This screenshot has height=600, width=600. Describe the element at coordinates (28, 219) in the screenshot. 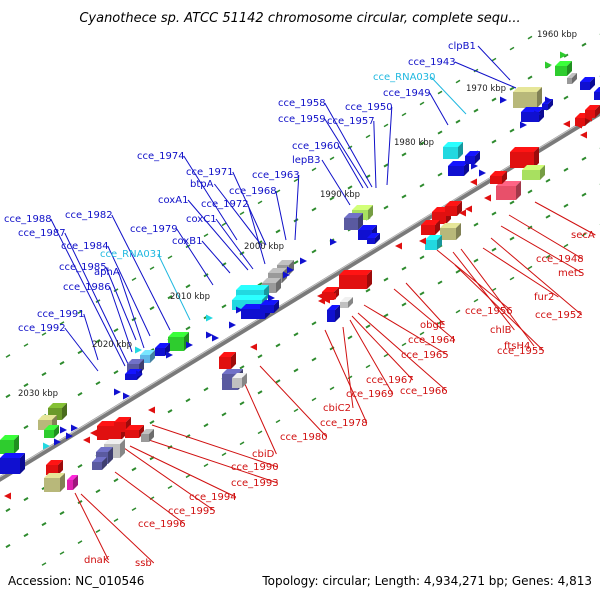

I see `gene-label: cce_1988` at that location.